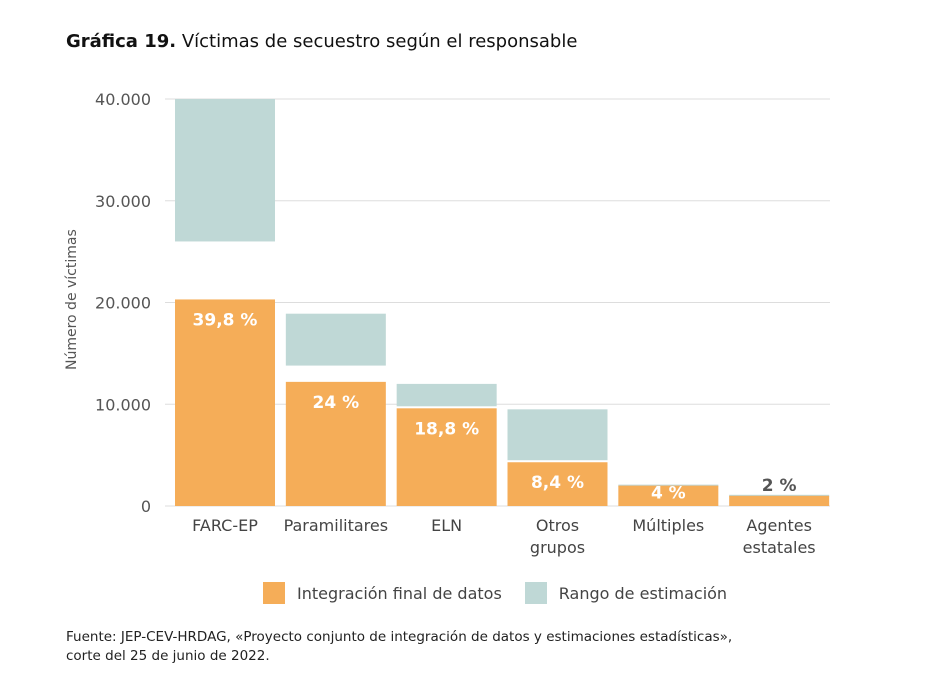  I want to click on x-tick-label-1-0: Paramilitares, so click(336, 525).